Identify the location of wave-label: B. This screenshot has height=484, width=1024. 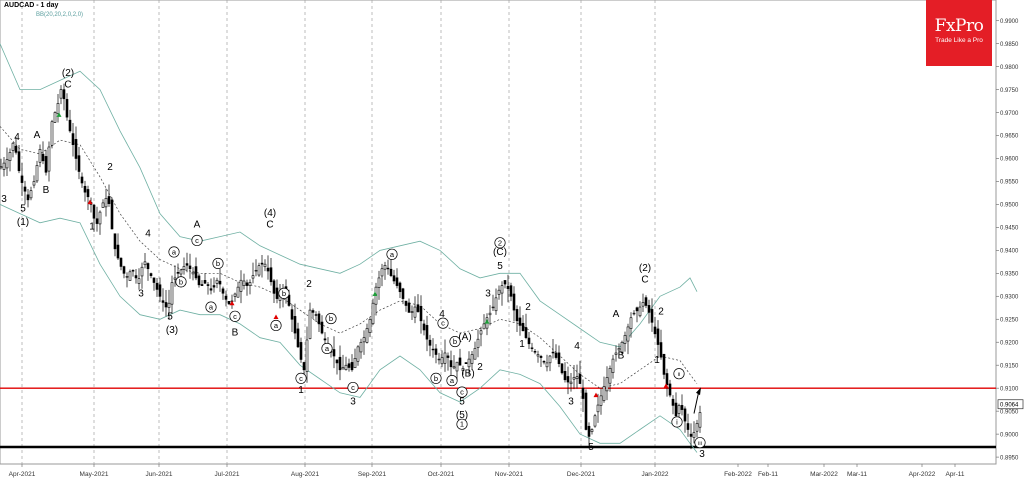
(621, 355).